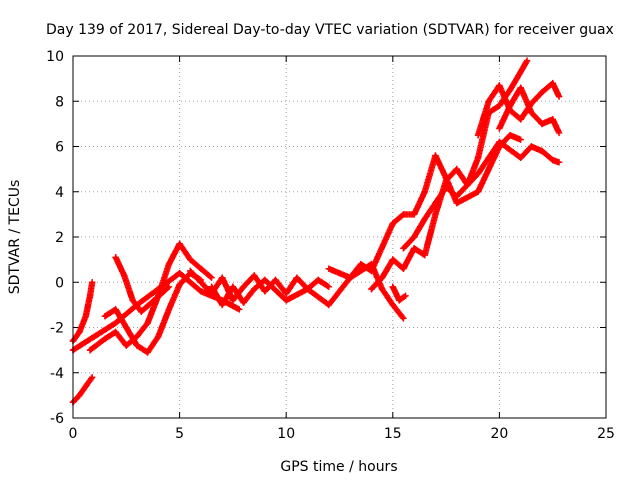 This screenshot has height=480, width=640. I want to click on x-tick-label: 0, so click(73, 434).